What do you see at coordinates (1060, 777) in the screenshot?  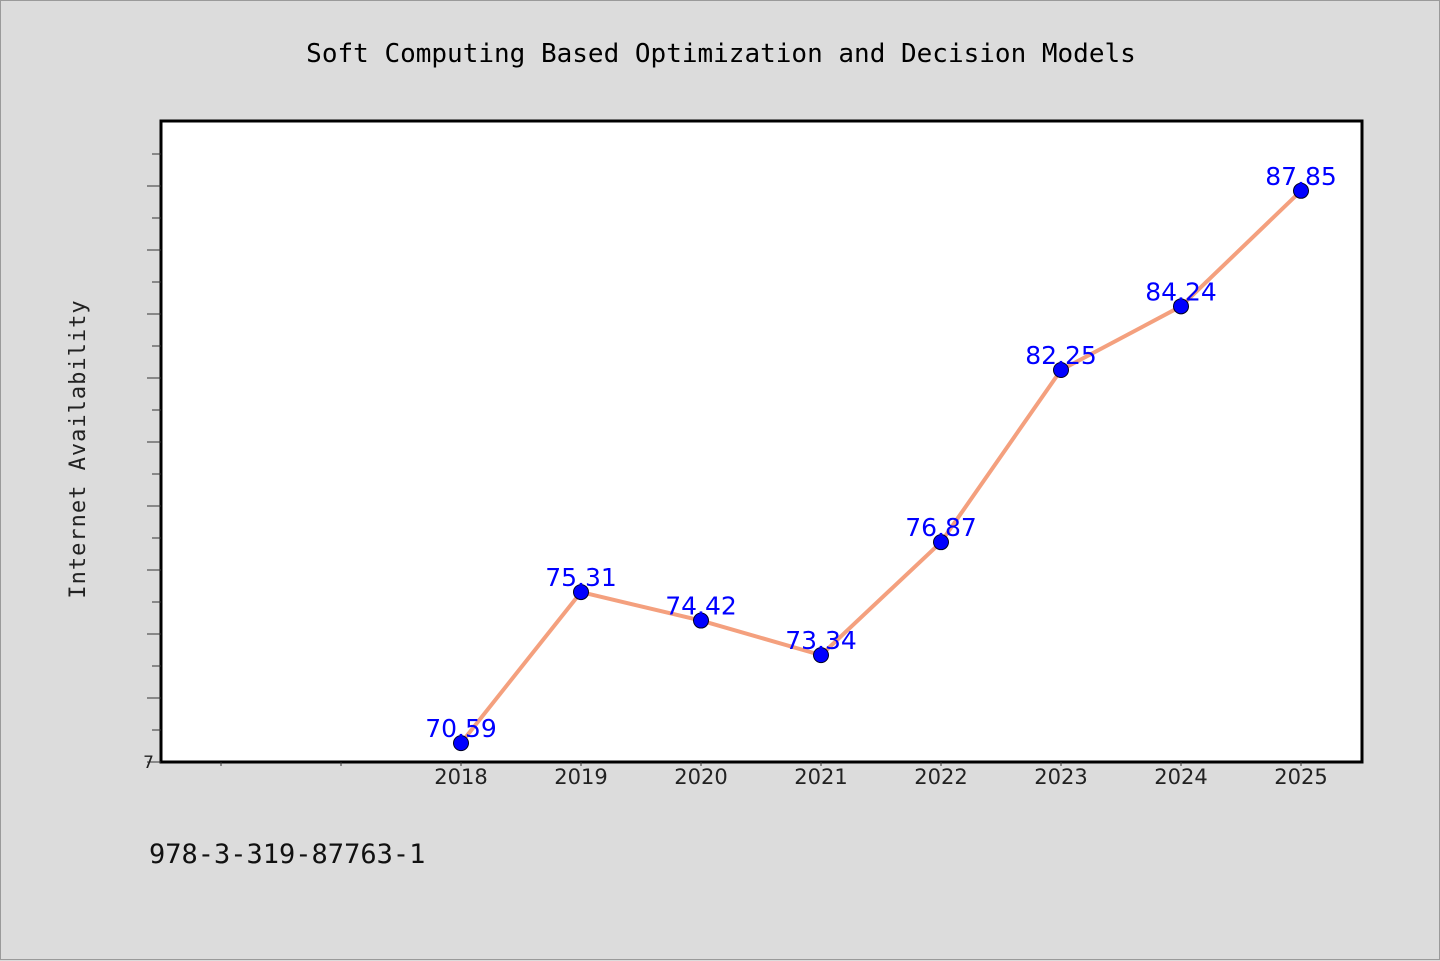 I see `x-tick-label: 2023` at bounding box center [1060, 777].